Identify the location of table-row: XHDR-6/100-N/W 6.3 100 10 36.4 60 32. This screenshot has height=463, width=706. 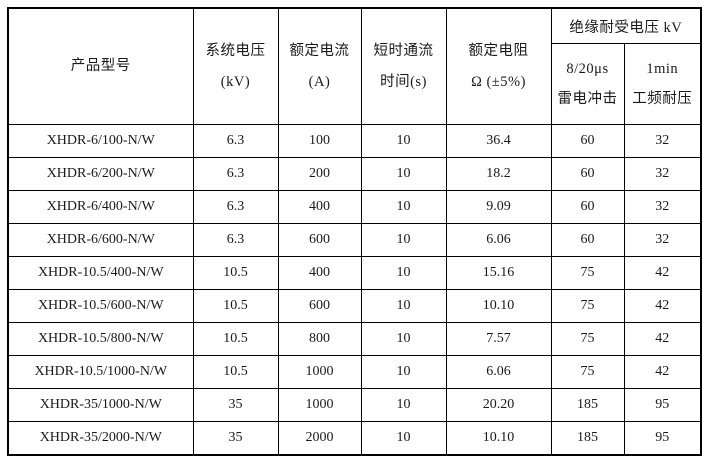
(354, 141).